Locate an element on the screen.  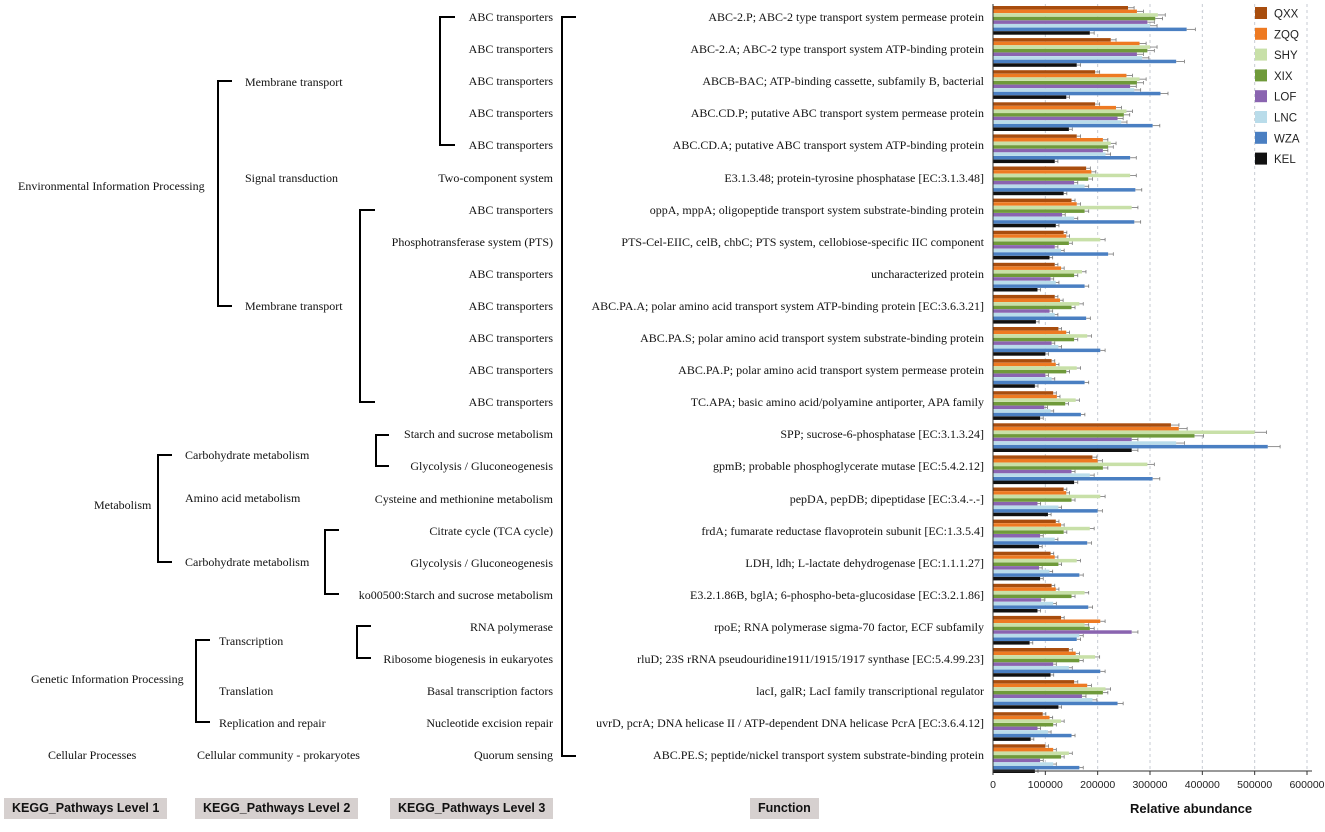
legend-label-lof: LOF is located at coordinates (1285, 98).